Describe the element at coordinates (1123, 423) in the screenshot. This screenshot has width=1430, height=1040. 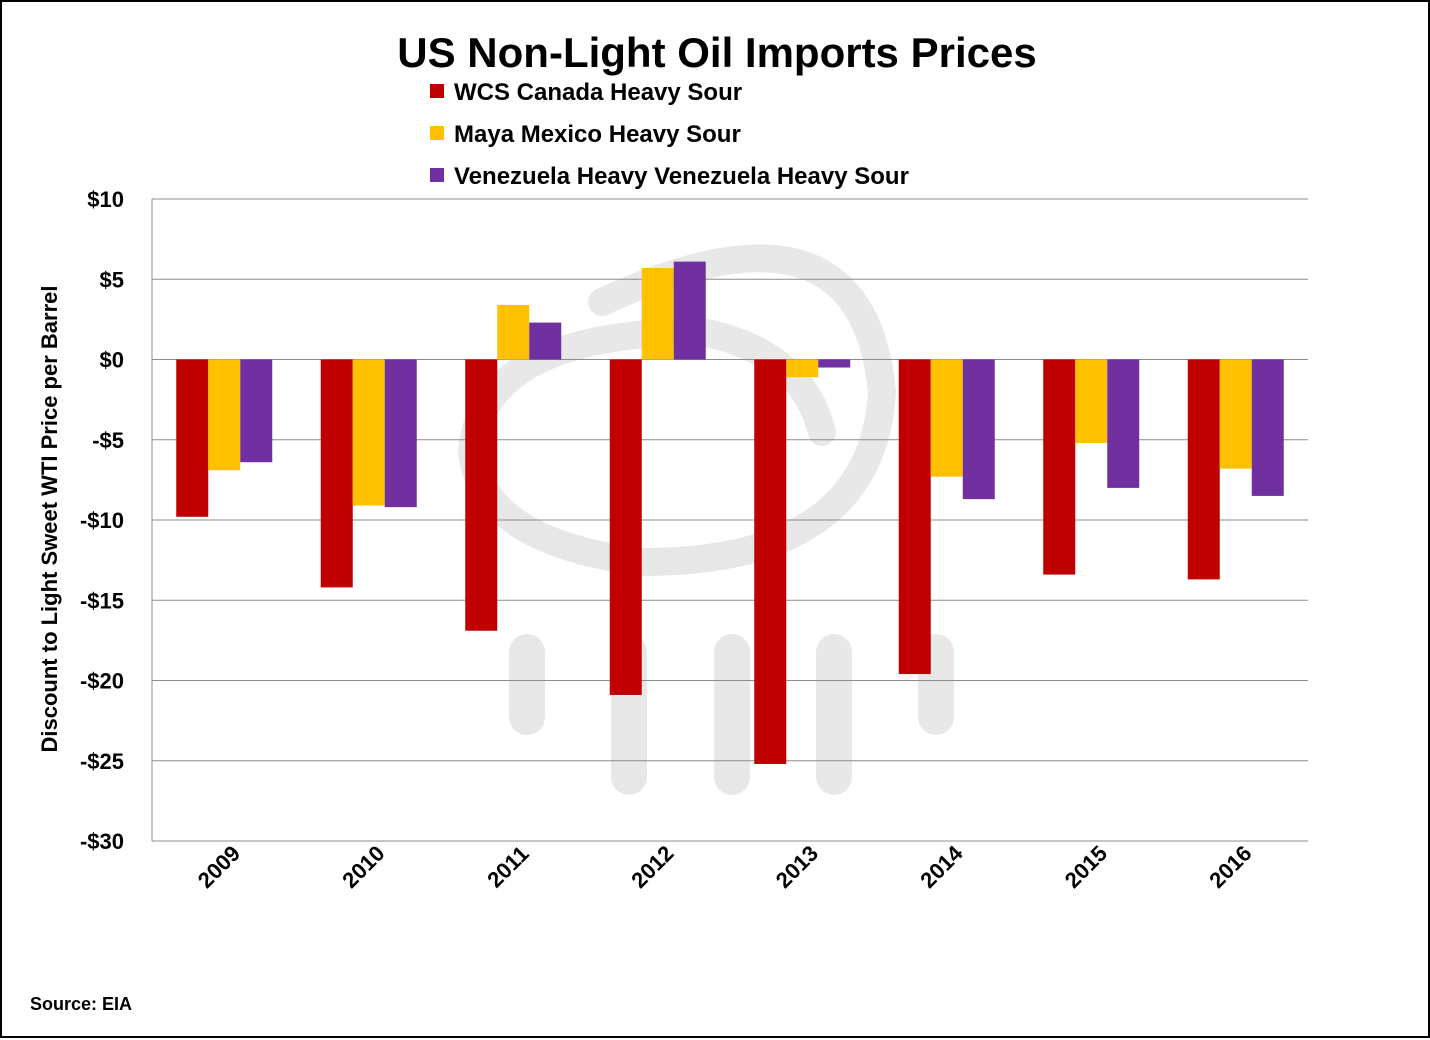
I see `bar-venezuela-heavy-venezuela-heavy-sour-2015` at that location.